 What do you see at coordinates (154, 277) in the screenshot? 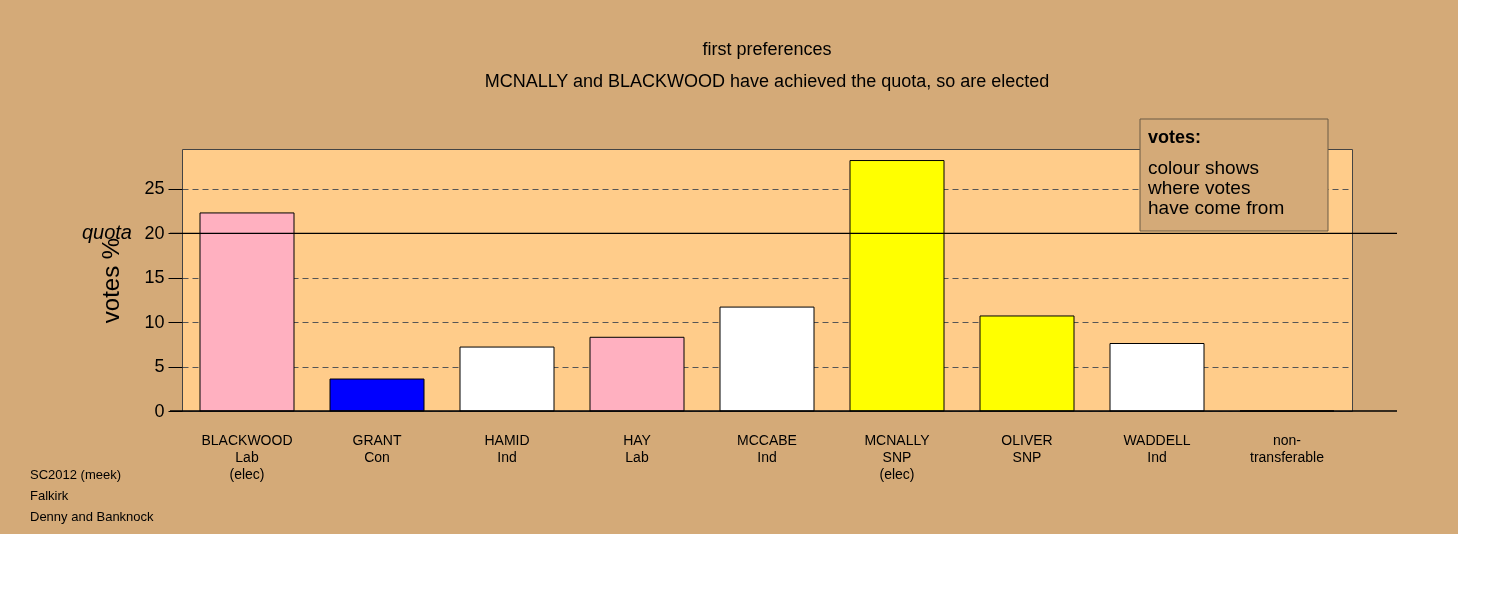
I see `y-tick-label: 15` at bounding box center [154, 277].